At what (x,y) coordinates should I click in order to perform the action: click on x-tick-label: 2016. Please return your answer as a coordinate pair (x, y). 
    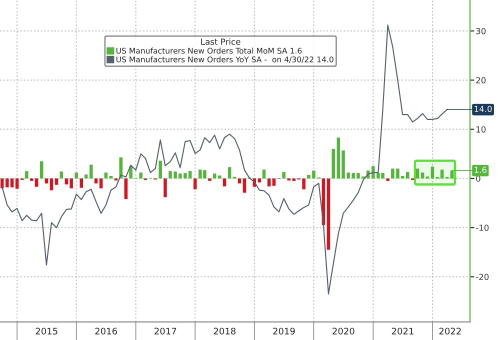
    Looking at the image, I should click on (106, 331).